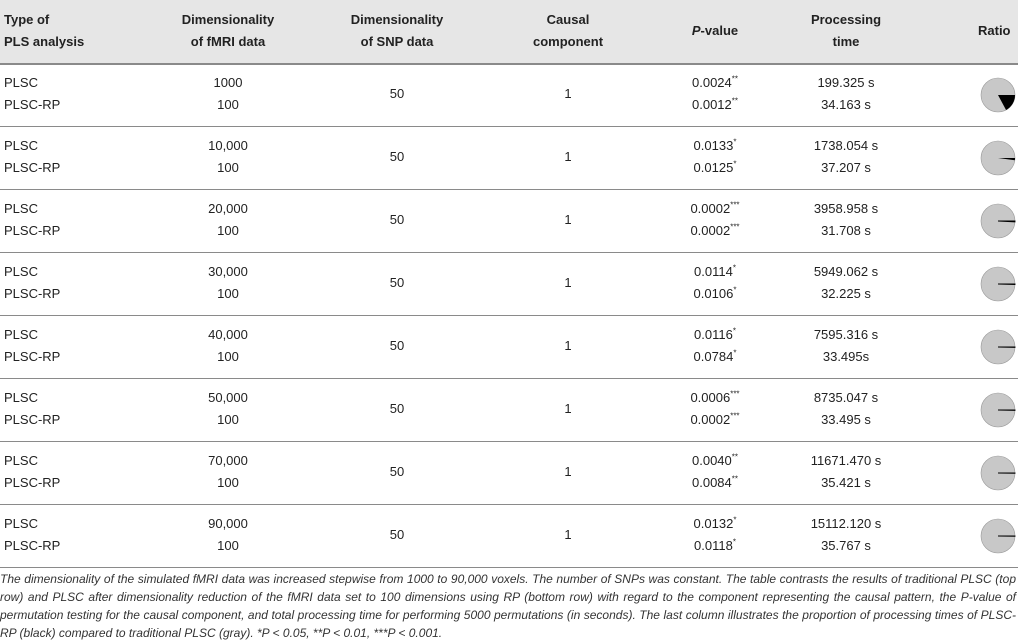 This screenshot has width=1018, height=643. Describe the element at coordinates (846, 460) in the screenshot. I see `cell-processing-time: 11671.470 s` at that location.